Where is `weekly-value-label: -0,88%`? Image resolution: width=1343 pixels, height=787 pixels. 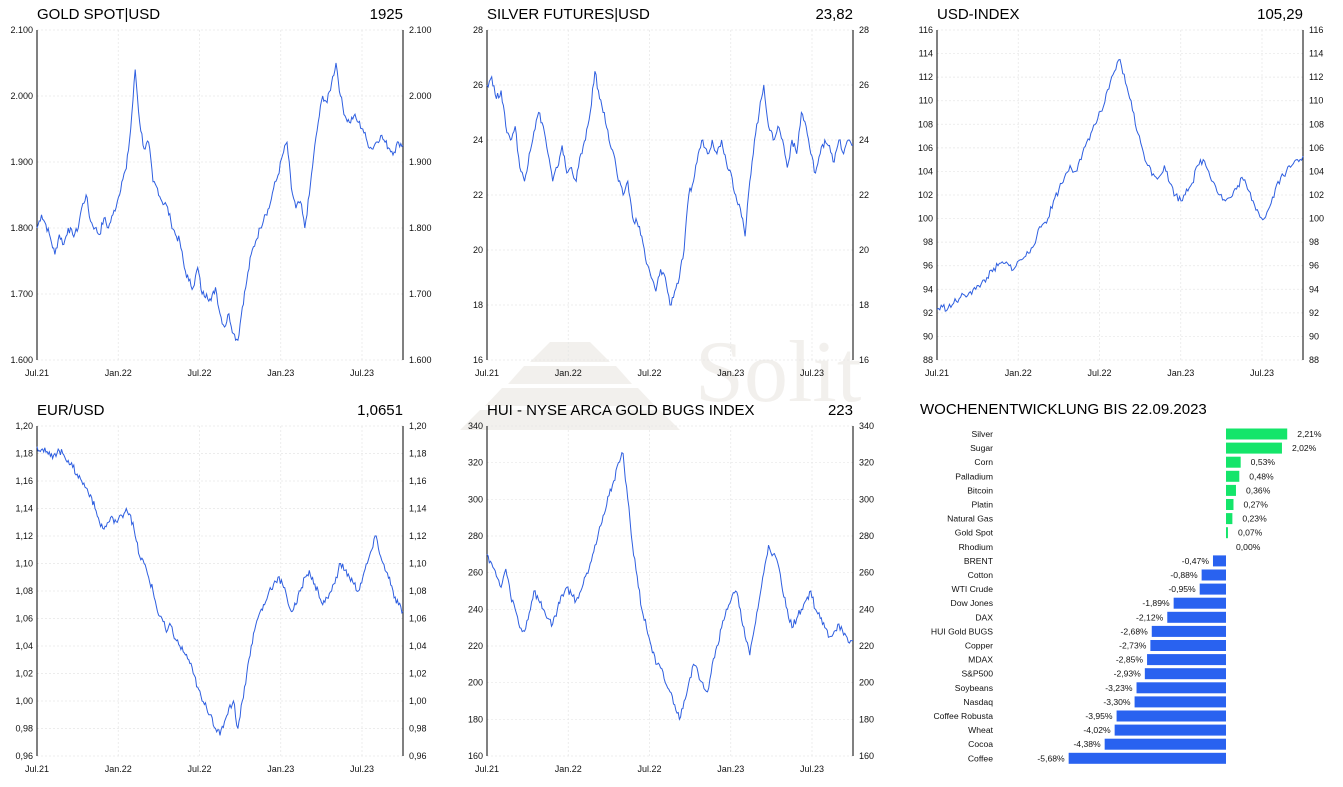 weekly-value-label: -0,88% is located at coordinates (1184, 575).